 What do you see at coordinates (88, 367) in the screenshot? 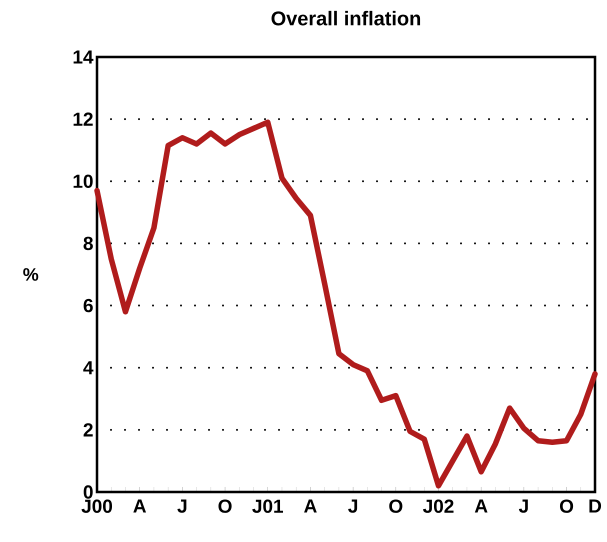
I see `y-tick-label: 4` at bounding box center [88, 367].